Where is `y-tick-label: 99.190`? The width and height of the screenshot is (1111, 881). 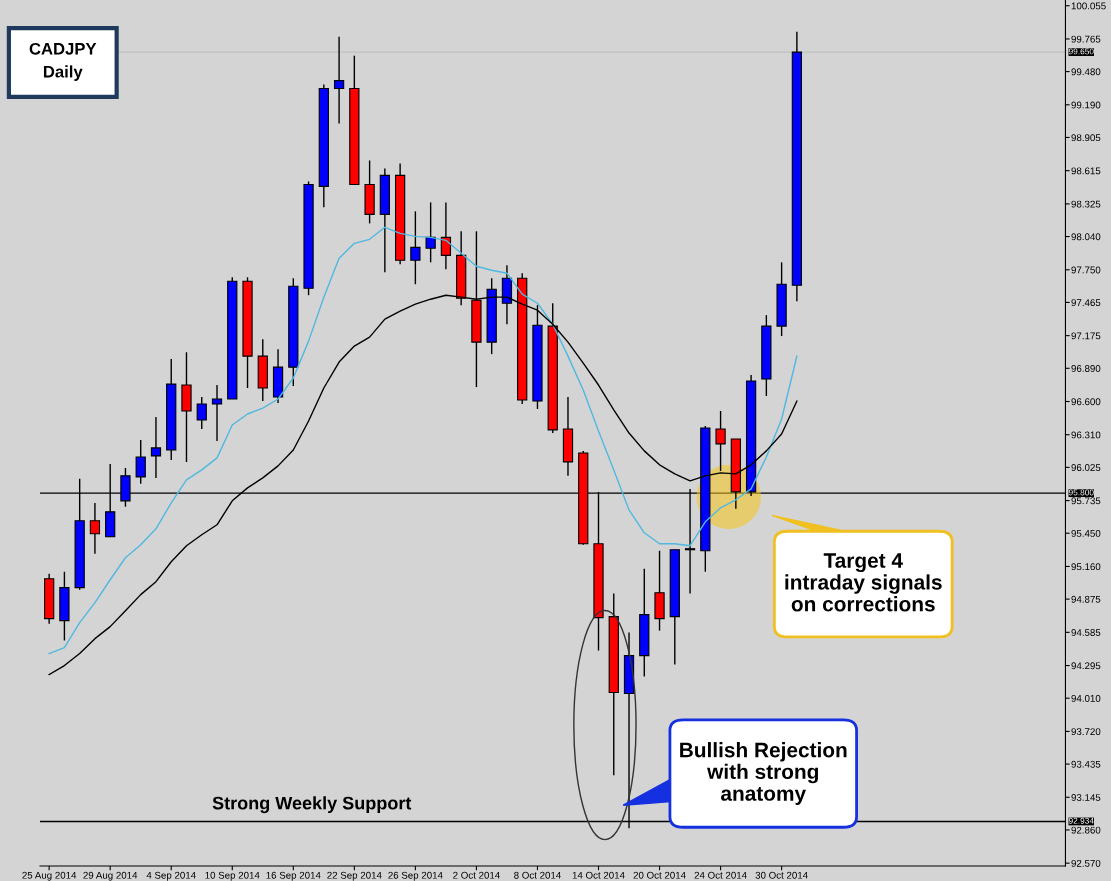 y-tick-label: 99.190 is located at coordinates (1086, 105).